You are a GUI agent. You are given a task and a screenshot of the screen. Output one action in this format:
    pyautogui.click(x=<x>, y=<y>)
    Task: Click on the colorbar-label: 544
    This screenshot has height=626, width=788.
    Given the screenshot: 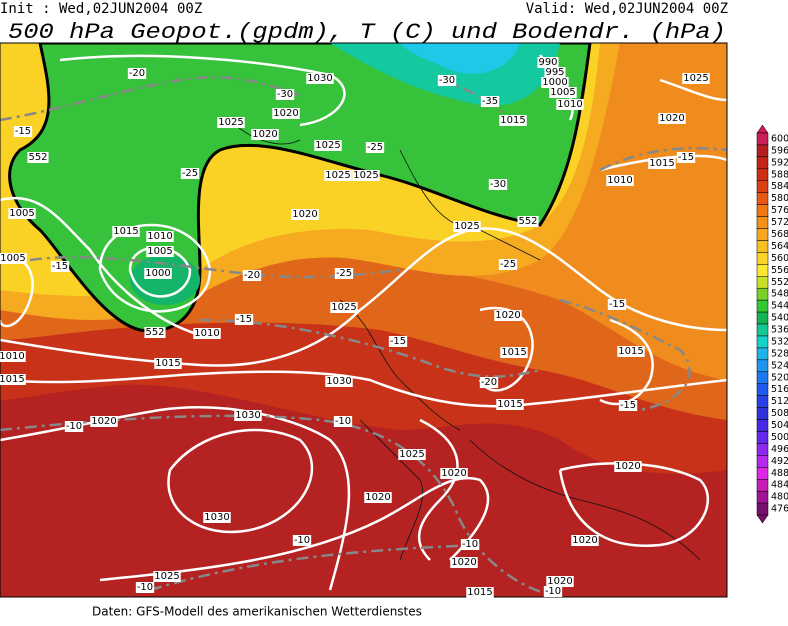 What is the action you would take?
    pyautogui.click(x=779, y=306)
    